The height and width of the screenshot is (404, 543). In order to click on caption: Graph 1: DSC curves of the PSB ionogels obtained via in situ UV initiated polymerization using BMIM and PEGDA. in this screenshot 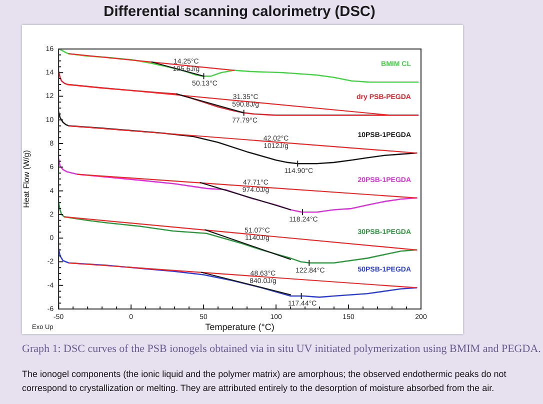, I will do `click(282, 349)`.